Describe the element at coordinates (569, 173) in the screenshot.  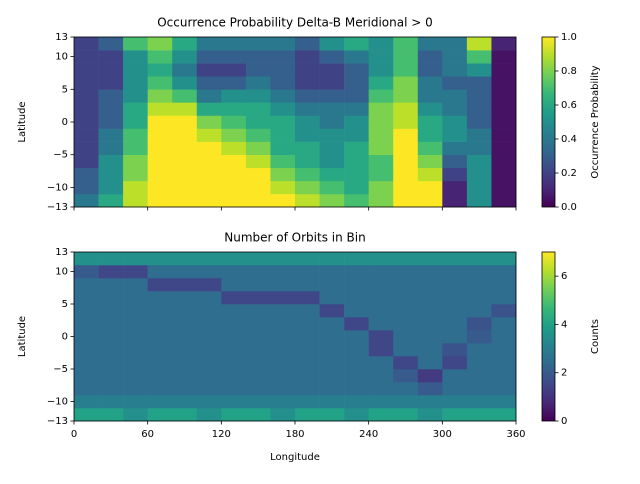
I see `colorbar-tick-label: 0.2` at that location.